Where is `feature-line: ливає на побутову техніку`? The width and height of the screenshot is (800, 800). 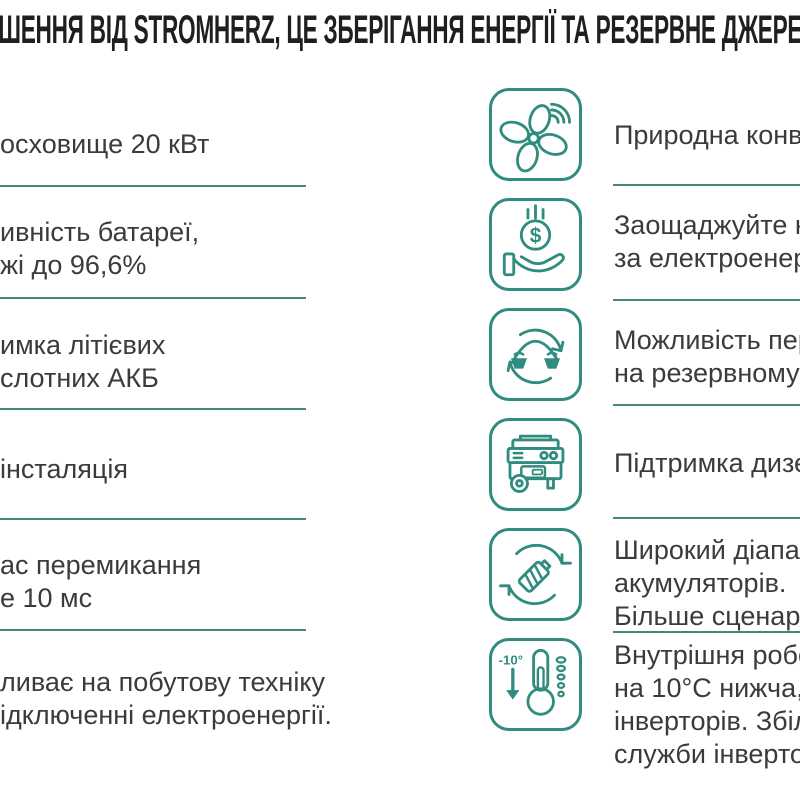
feature-line: ливає на побутову техніку is located at coordinates (162, 682).